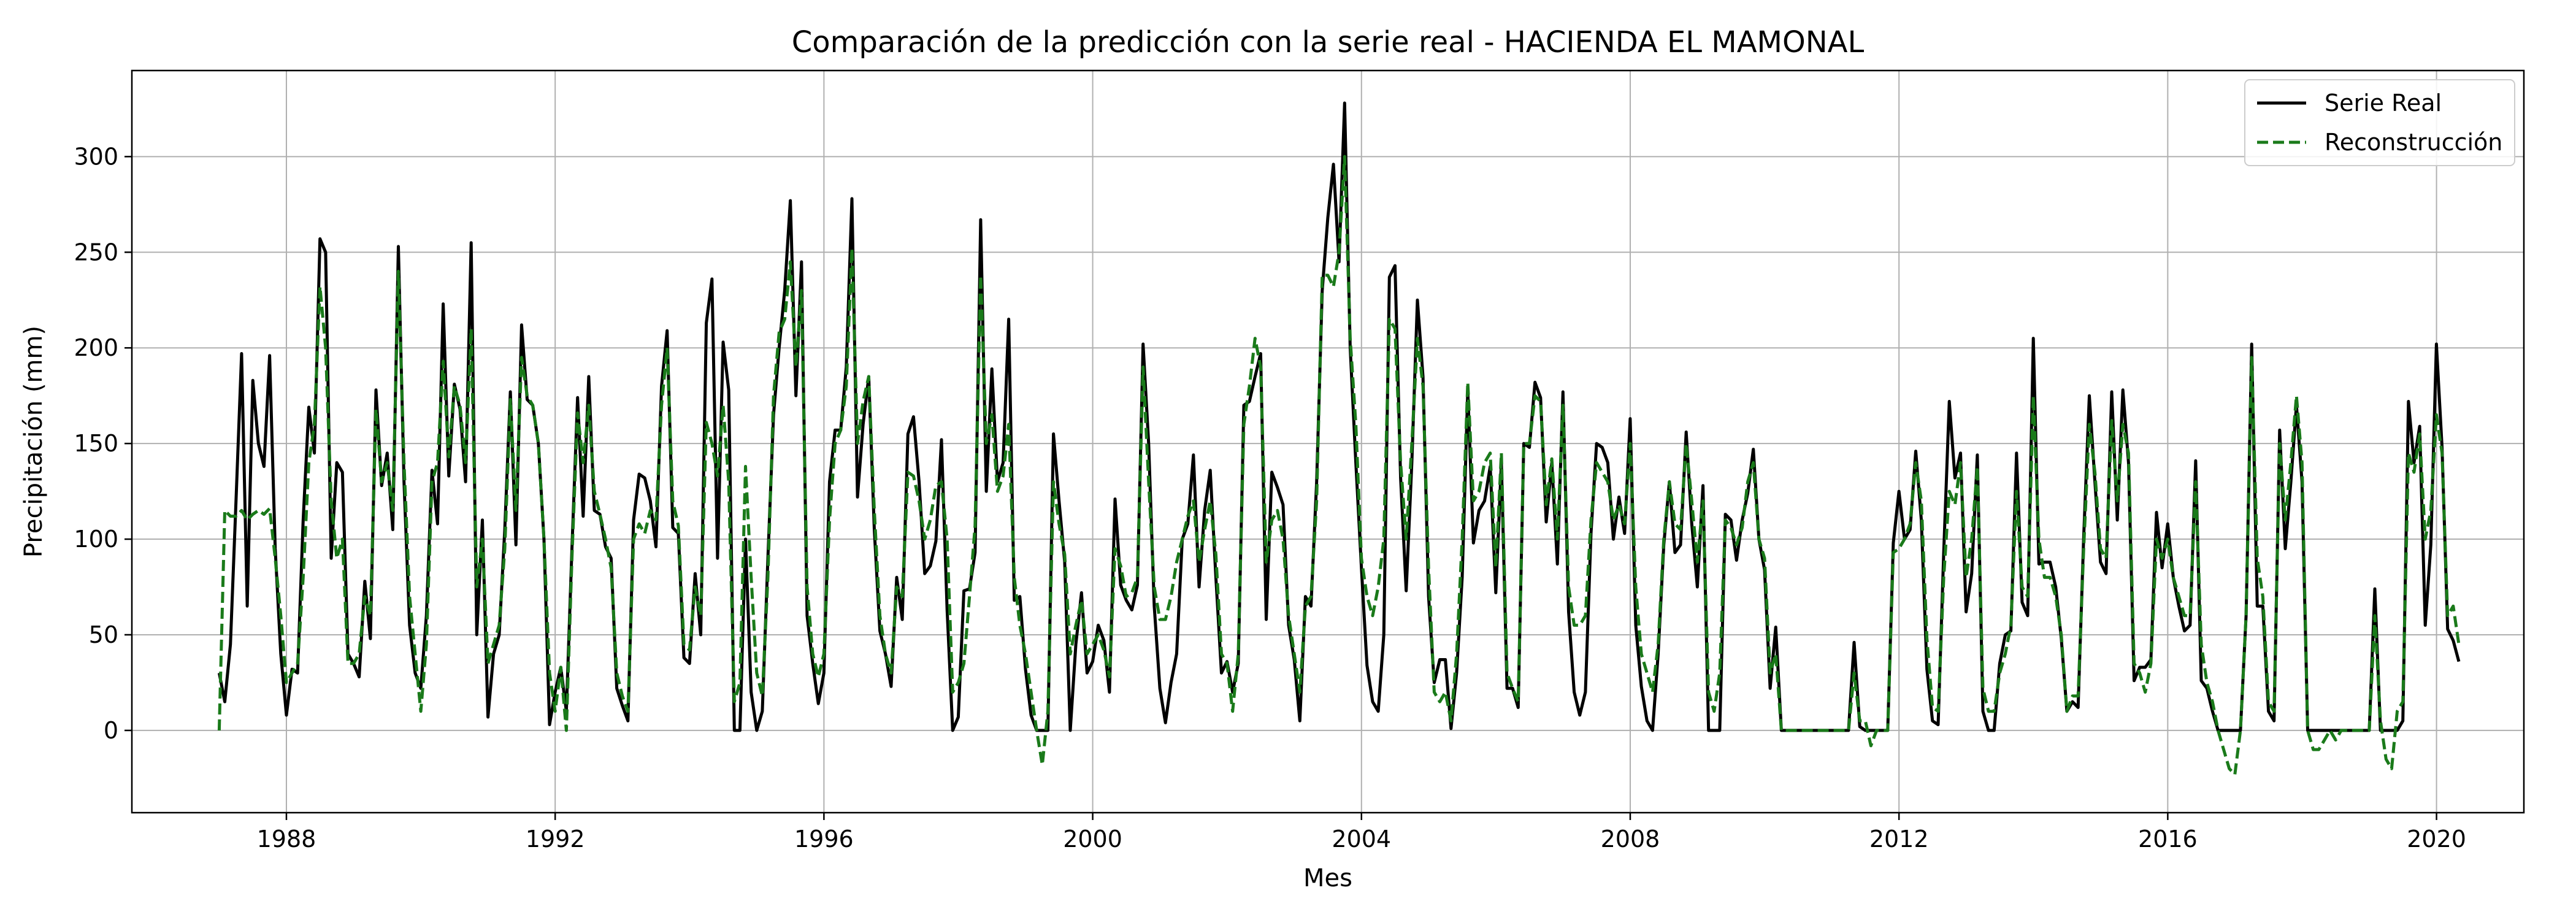  Describe the element at coordinates (2436, 839) in the screenshot. I see `x-tick-label: 2020` at that location.